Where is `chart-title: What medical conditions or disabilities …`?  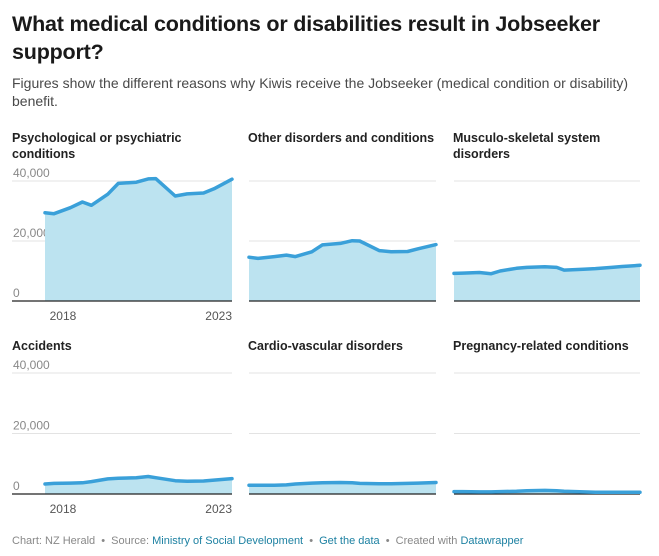
chart-title: What medical conditions or disabilities … is located at coordinates (306, 38).